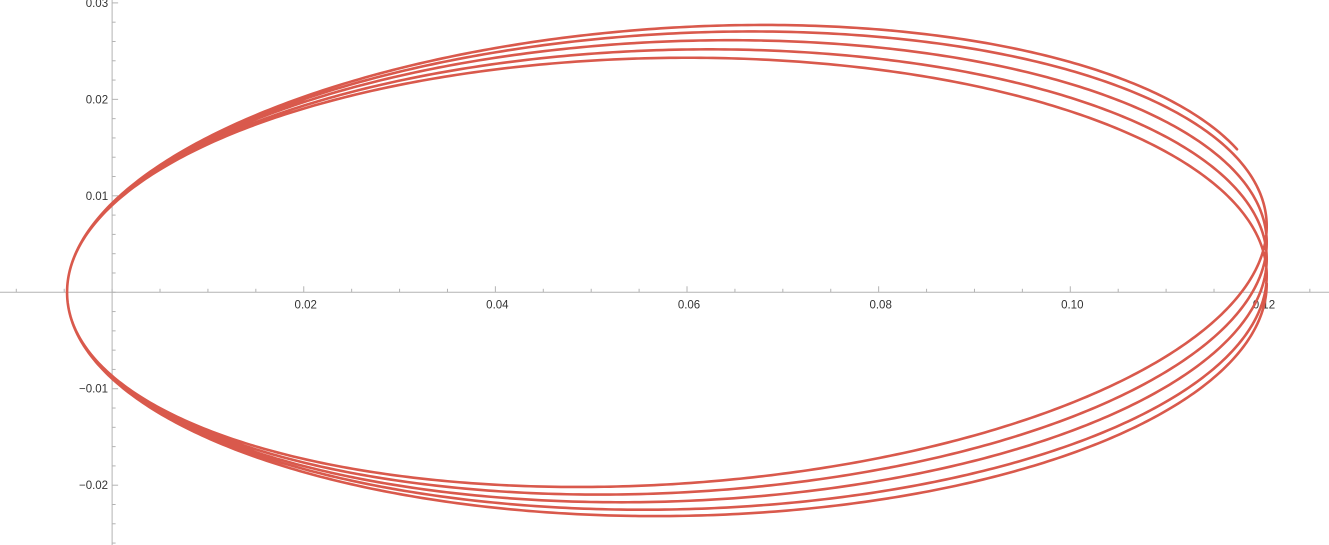 The width and height of the screenshot is (1329, 545). I want to click on x-tick-label: 0.06, so click(689, 305).